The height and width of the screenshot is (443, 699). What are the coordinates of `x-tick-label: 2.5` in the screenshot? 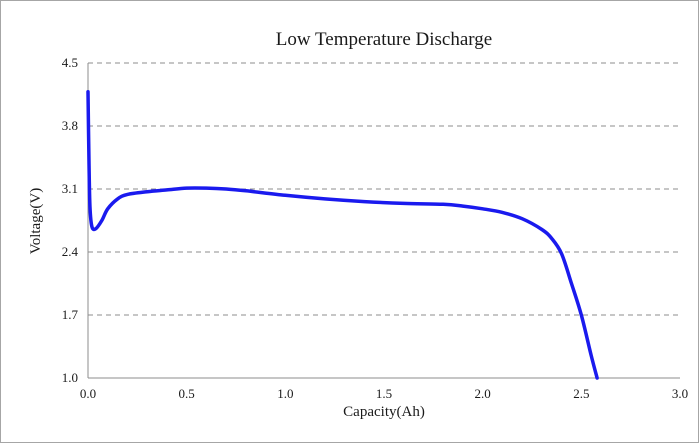 It's located at (581, 393).